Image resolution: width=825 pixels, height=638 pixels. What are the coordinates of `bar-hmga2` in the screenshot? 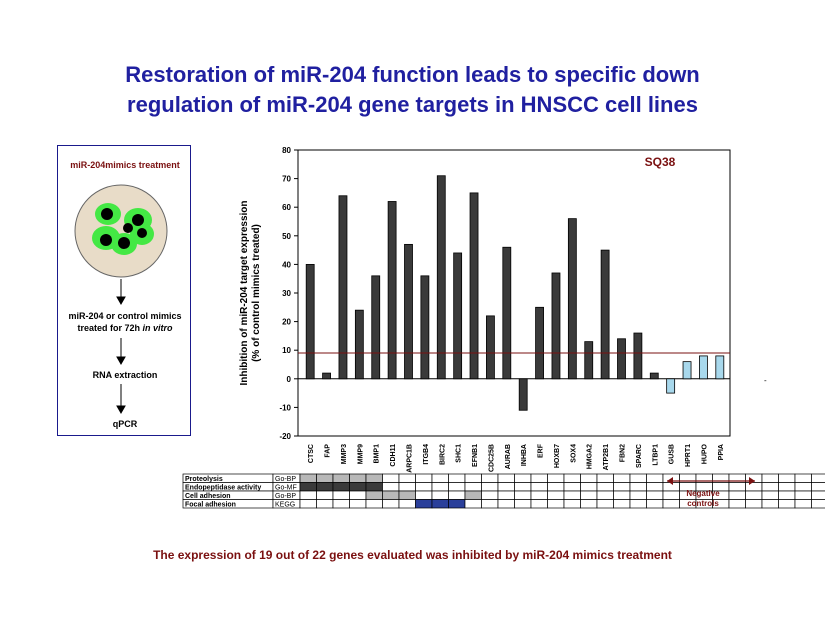 It's located at (589, 360).